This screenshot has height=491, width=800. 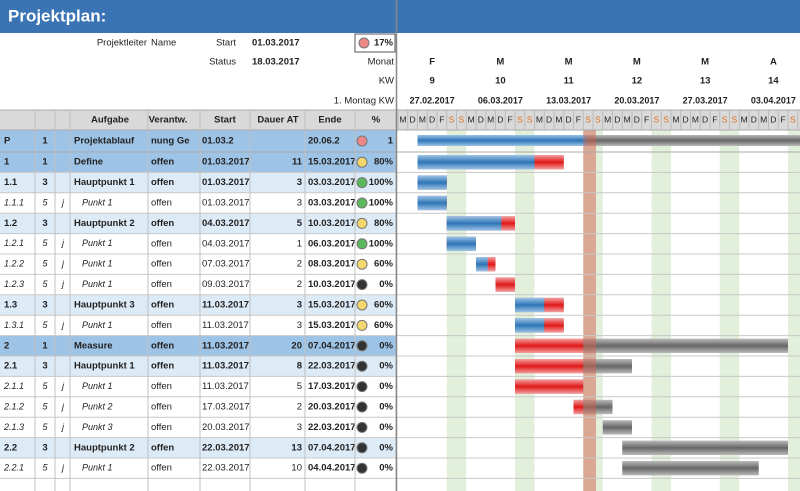 What do you see at coordinates (299, 284) in the screenshot?
I see `row-days: 2` at bounding box center [299, 284].